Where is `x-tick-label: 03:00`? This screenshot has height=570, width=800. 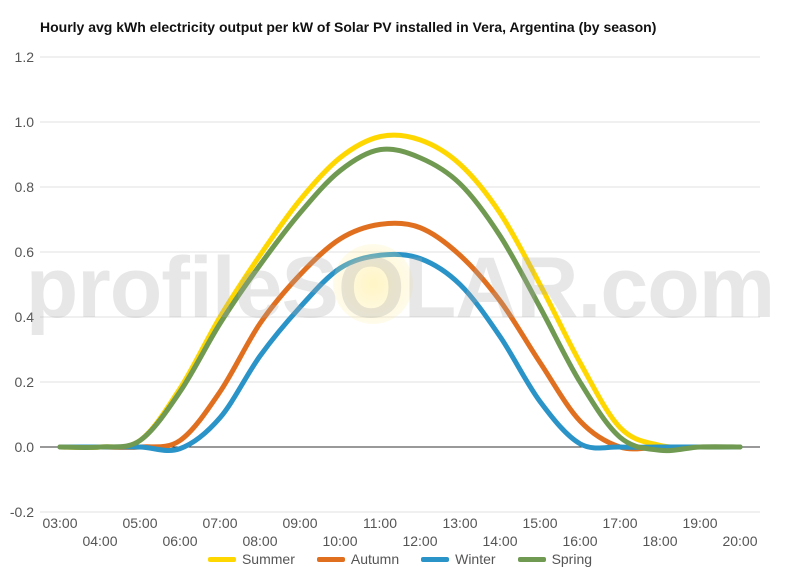 x-tick-label: 03:00 is located at coordinates (59, 523).